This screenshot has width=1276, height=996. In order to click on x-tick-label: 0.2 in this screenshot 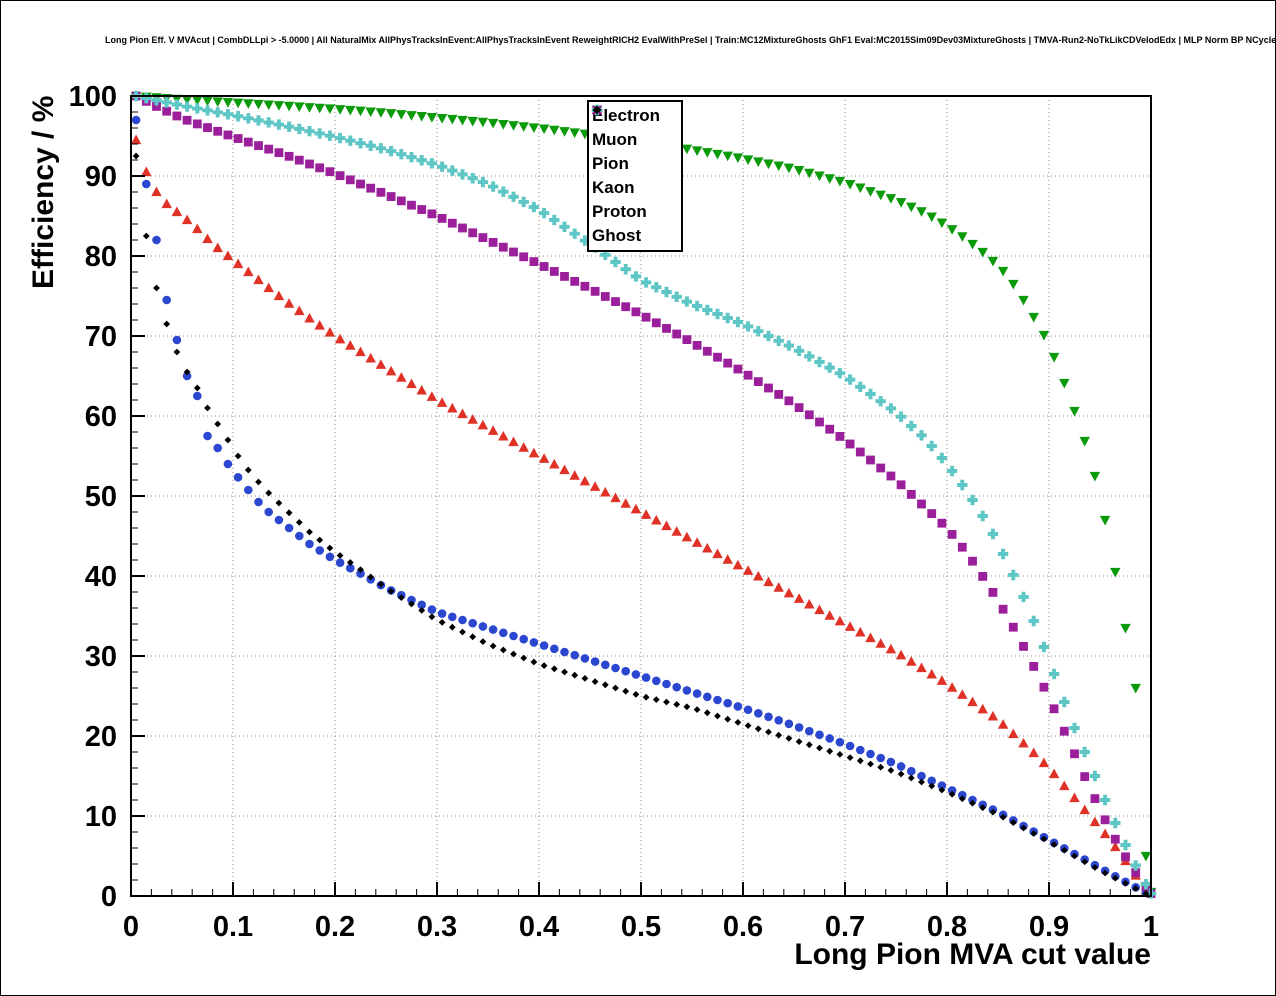, I will do `click(335, 927)`.